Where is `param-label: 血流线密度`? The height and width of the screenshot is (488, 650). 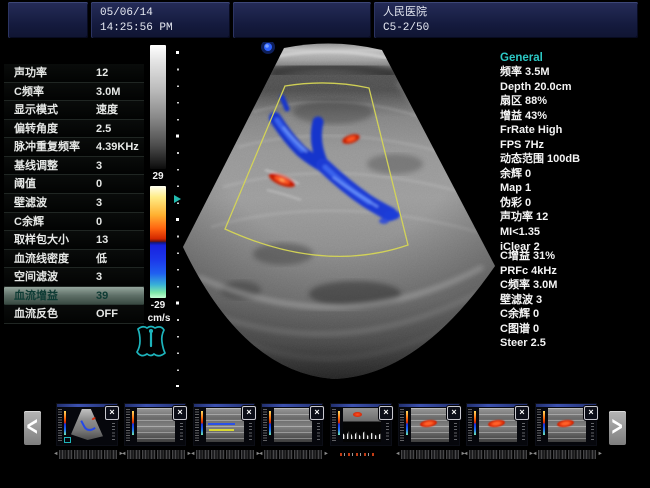 param-label: 血流线密度 is located at coordinates (41, 258).